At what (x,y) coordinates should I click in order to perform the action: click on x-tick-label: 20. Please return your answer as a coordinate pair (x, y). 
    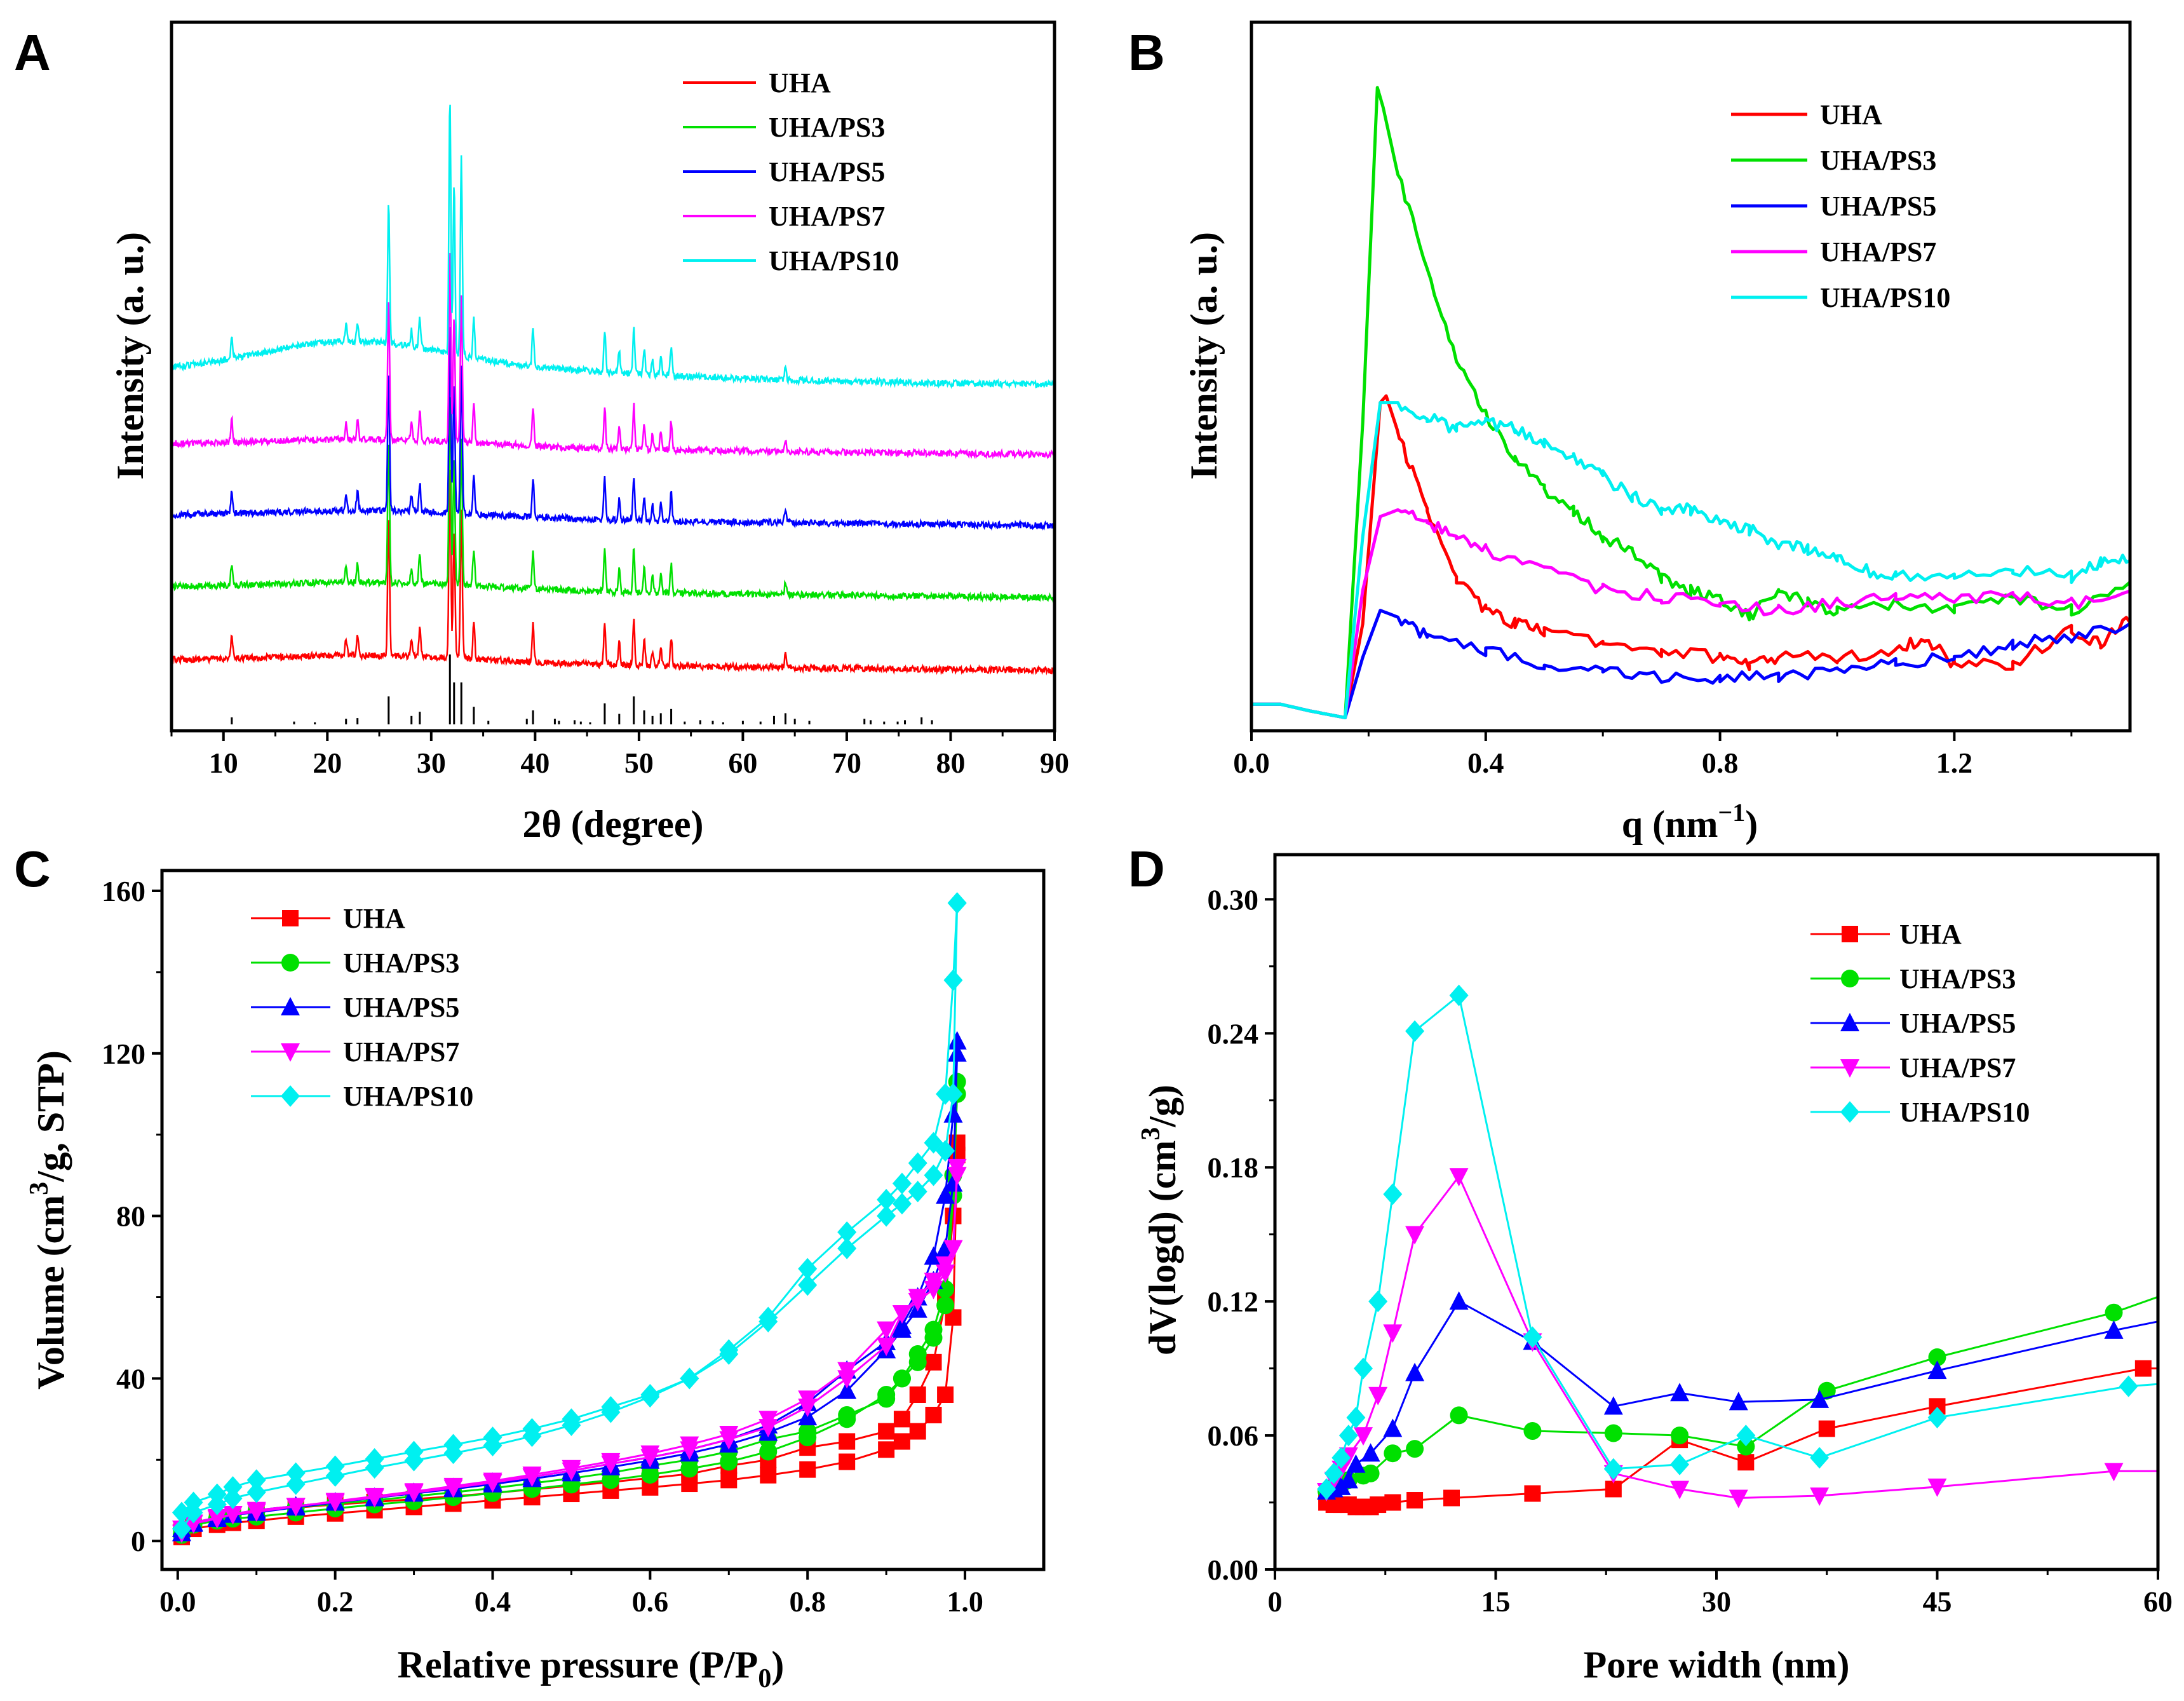
    Looking at the image, I should click on (327, 763).